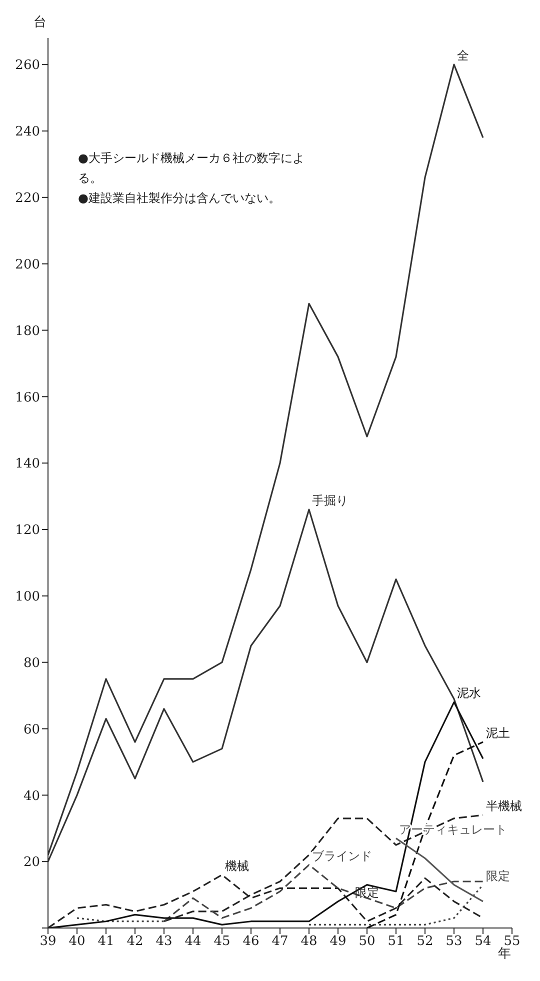 Image resolution: width=540 pixels, height=981 pixels. What do you see at coordinates (27, 198) in the screenshot?
I see `y-tick-label: 220` at bounding box center [27, 198].